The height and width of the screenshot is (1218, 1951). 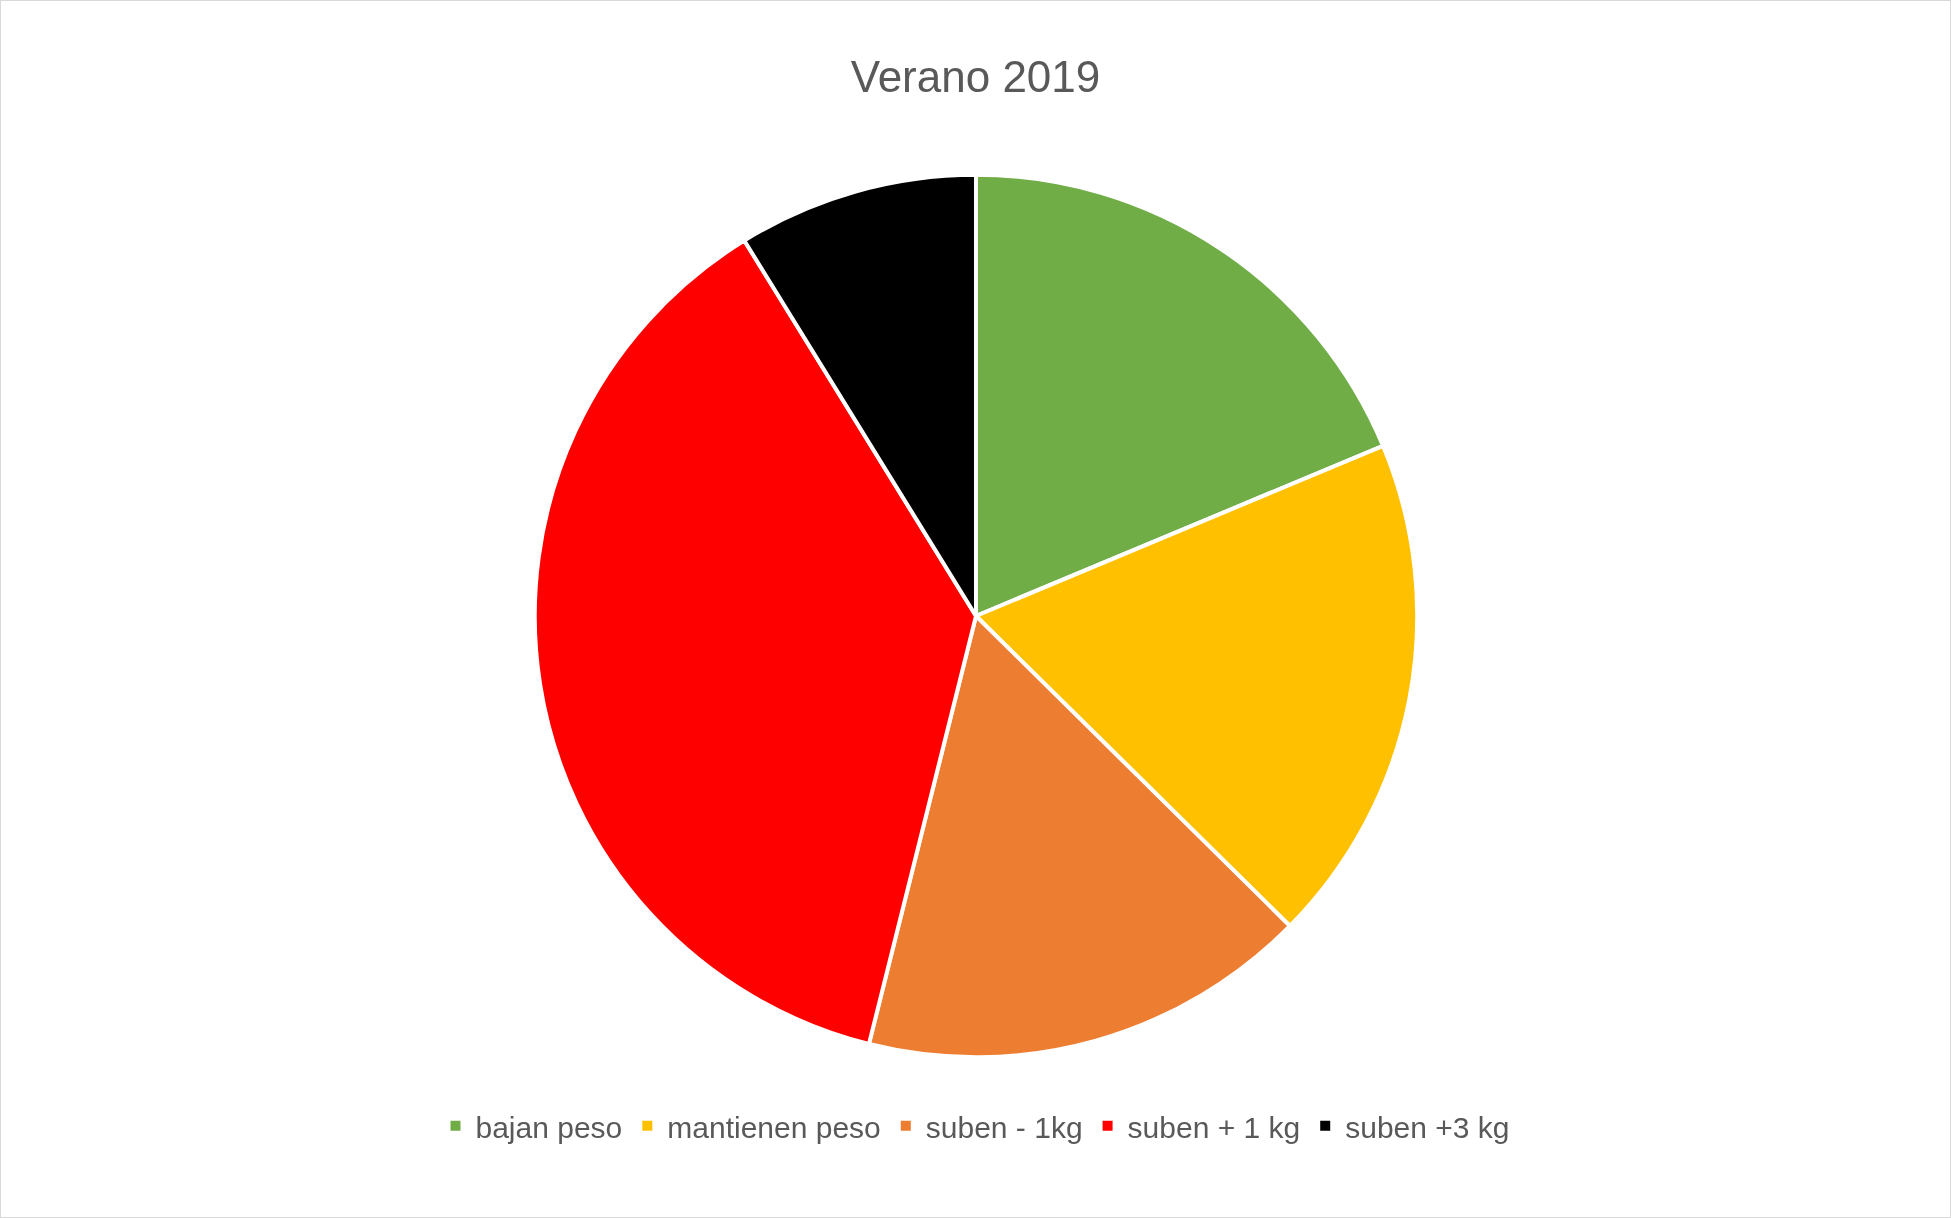 What do you see at coordinates (1427, 1127) in the screenshot?
I see `legend-label: suben +3 kg` at bounding box center [1427, 1127].